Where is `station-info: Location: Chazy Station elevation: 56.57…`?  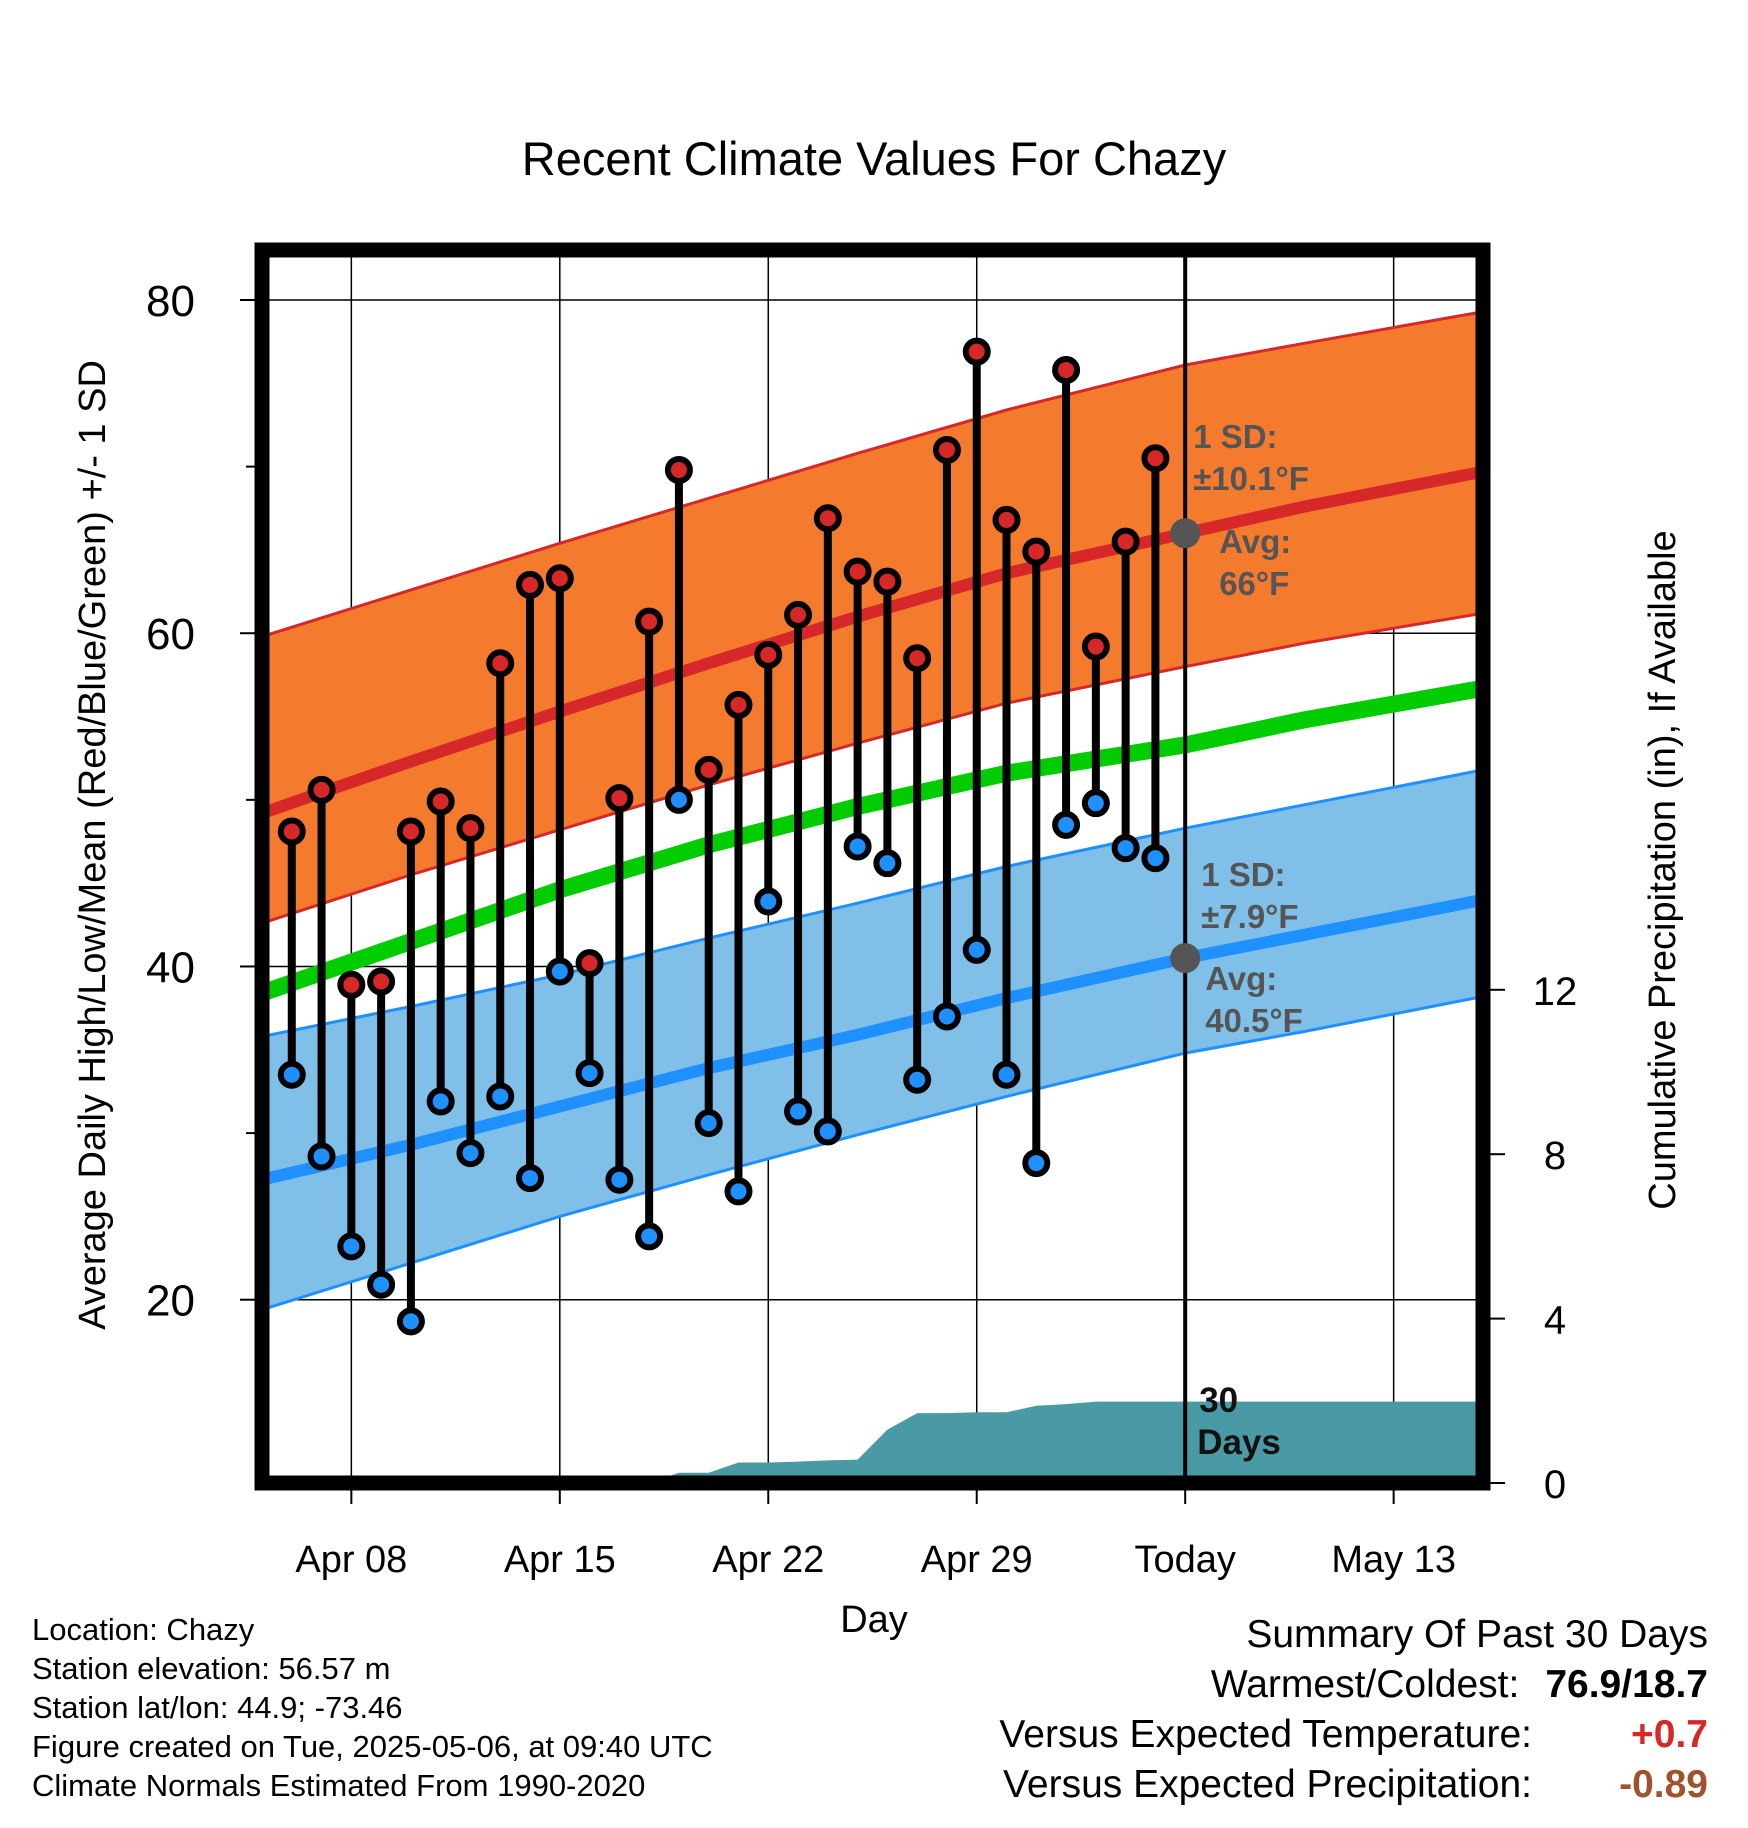
station-info: Location: Chazy Station elevation: 56.57… is located at coordinates (372, 1707).